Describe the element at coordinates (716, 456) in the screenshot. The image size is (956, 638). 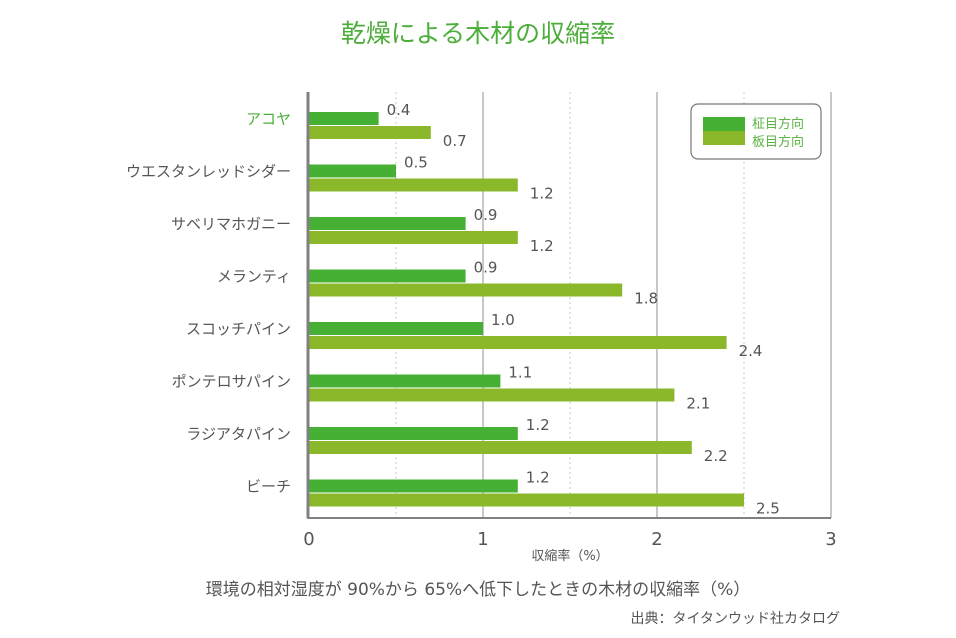
I see `data-label: 2.2` at that location.